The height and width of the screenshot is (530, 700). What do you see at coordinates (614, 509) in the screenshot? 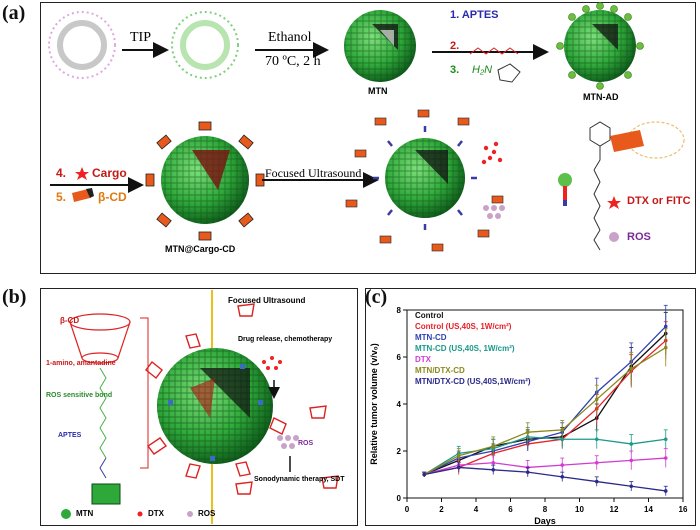
I see `x-tick-label: 12` at bounding box center [614, 509].